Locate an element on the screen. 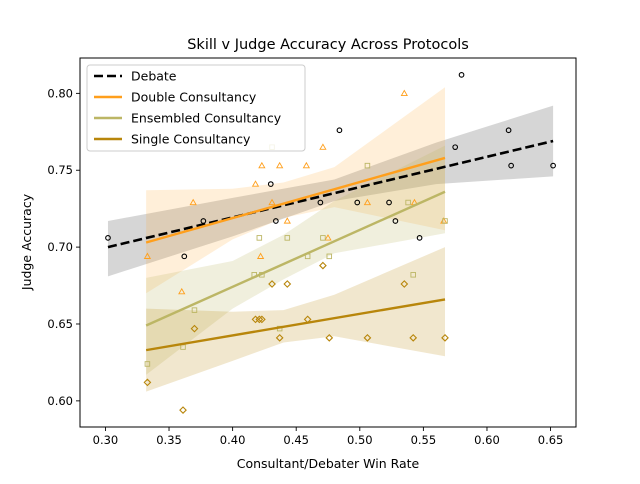 The height and width of the screenshot is (484, 640). x-tick-label: 0.35 is located at coordinates (169, 440).